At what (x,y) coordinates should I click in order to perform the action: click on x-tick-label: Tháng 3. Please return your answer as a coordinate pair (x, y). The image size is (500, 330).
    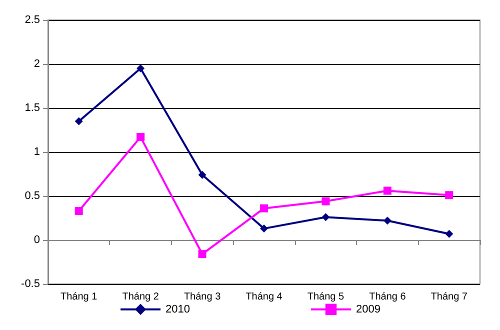
    Looking at the image, I should click on (203, 297).